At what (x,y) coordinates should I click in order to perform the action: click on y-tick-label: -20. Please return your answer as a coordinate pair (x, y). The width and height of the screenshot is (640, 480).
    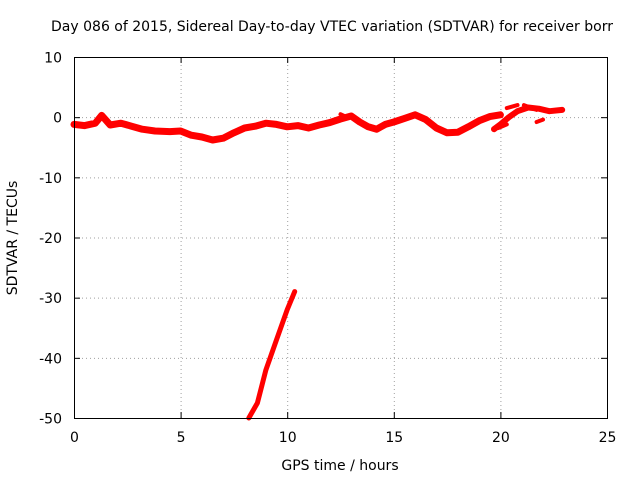
    Looking at the image, I should click on (50, 239).